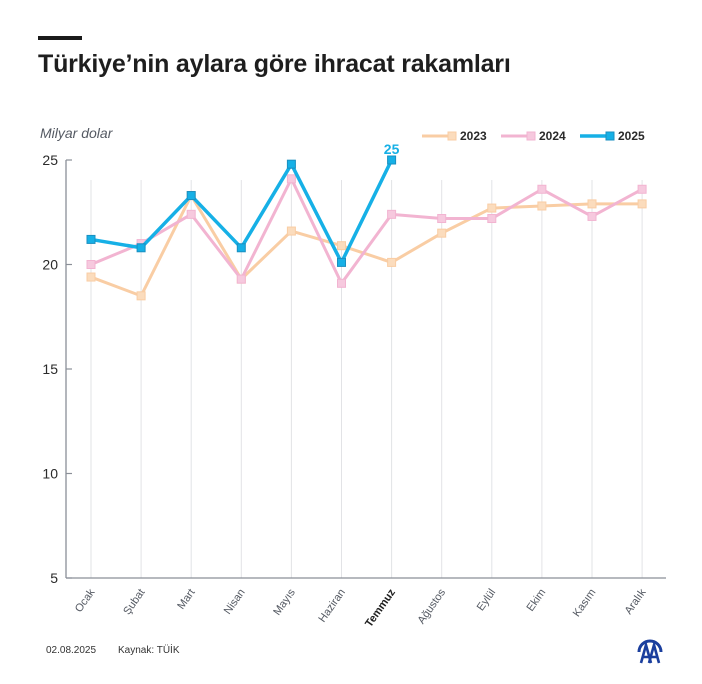  I want to click on legend-marker-2025, so click(610, 136).